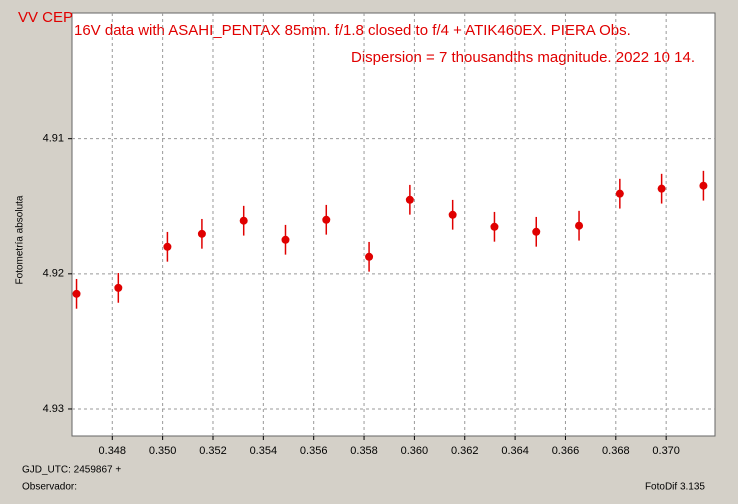  What do you see at coordinates (53, 274) in the screenshot?
I see `y-tick-label: 4.92` at bounding box center [53, 274].